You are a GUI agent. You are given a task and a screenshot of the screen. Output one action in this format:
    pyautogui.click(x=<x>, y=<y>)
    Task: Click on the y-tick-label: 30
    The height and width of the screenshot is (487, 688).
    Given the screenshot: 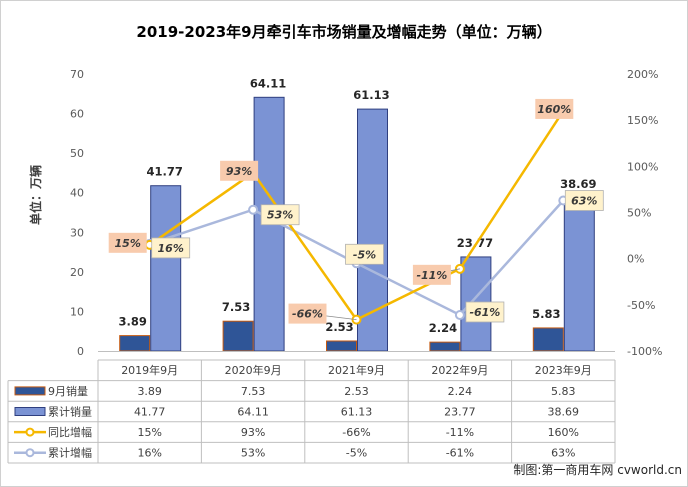 What is the action you would take?
    pyautogui.click(x=77, y=232)
    